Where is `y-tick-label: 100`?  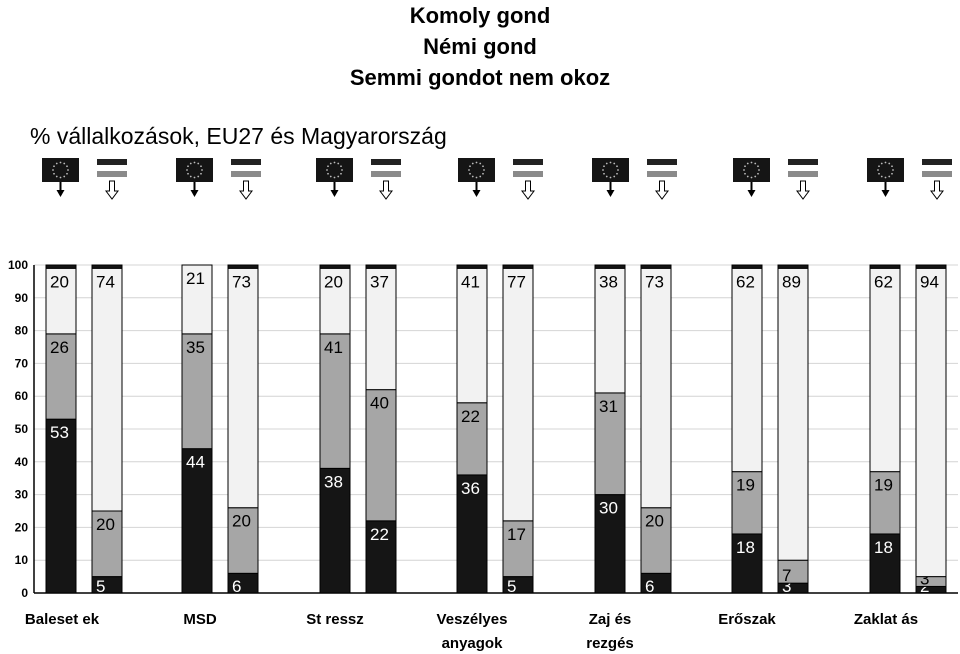 y-tick-label: 100 is located at coordinates (18, 265).